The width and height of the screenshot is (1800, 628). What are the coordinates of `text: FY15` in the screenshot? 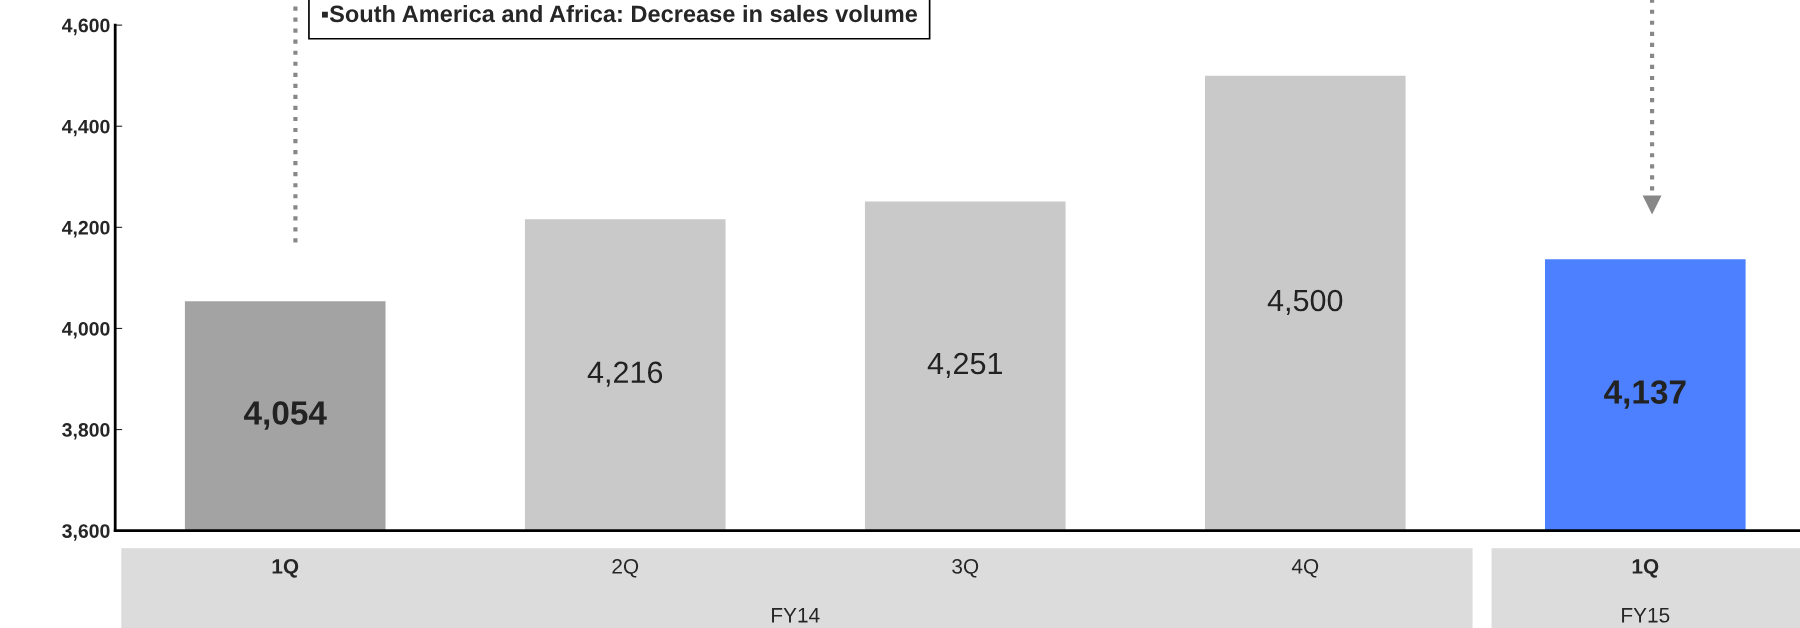 It's located at (1646, 615).